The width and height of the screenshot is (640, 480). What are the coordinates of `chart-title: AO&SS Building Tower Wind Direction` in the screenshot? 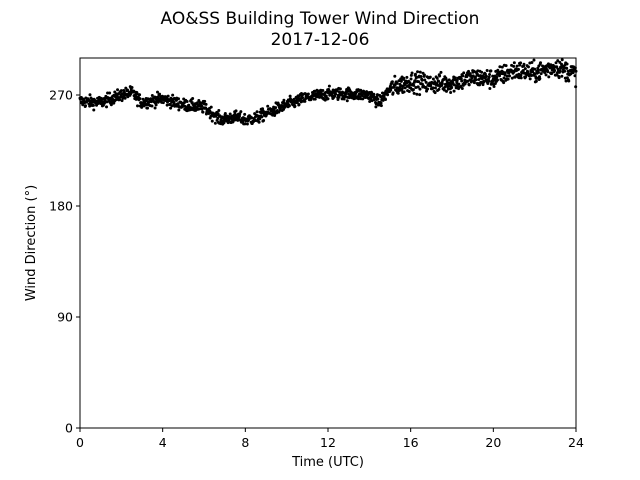 It's located at (320, 19).